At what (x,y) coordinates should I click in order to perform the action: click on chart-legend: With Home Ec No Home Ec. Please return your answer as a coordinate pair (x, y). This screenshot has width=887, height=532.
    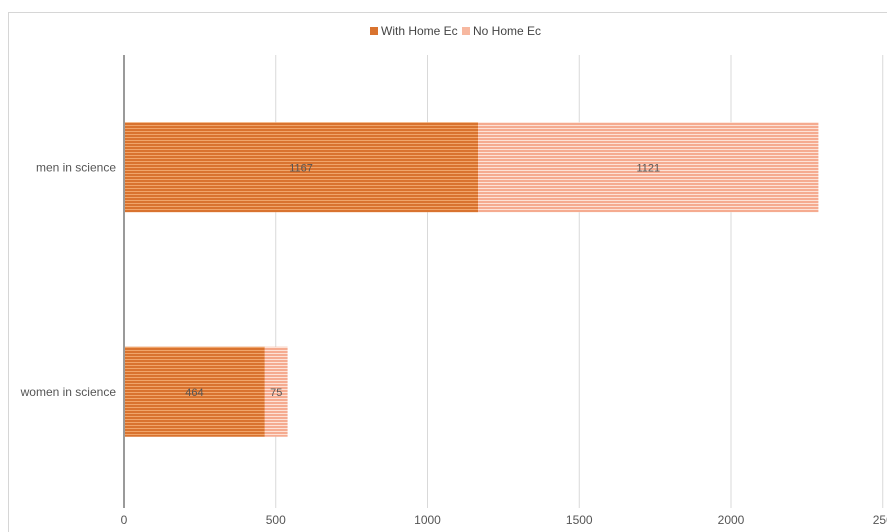
    Looking at the image, I should click on (455, 31).